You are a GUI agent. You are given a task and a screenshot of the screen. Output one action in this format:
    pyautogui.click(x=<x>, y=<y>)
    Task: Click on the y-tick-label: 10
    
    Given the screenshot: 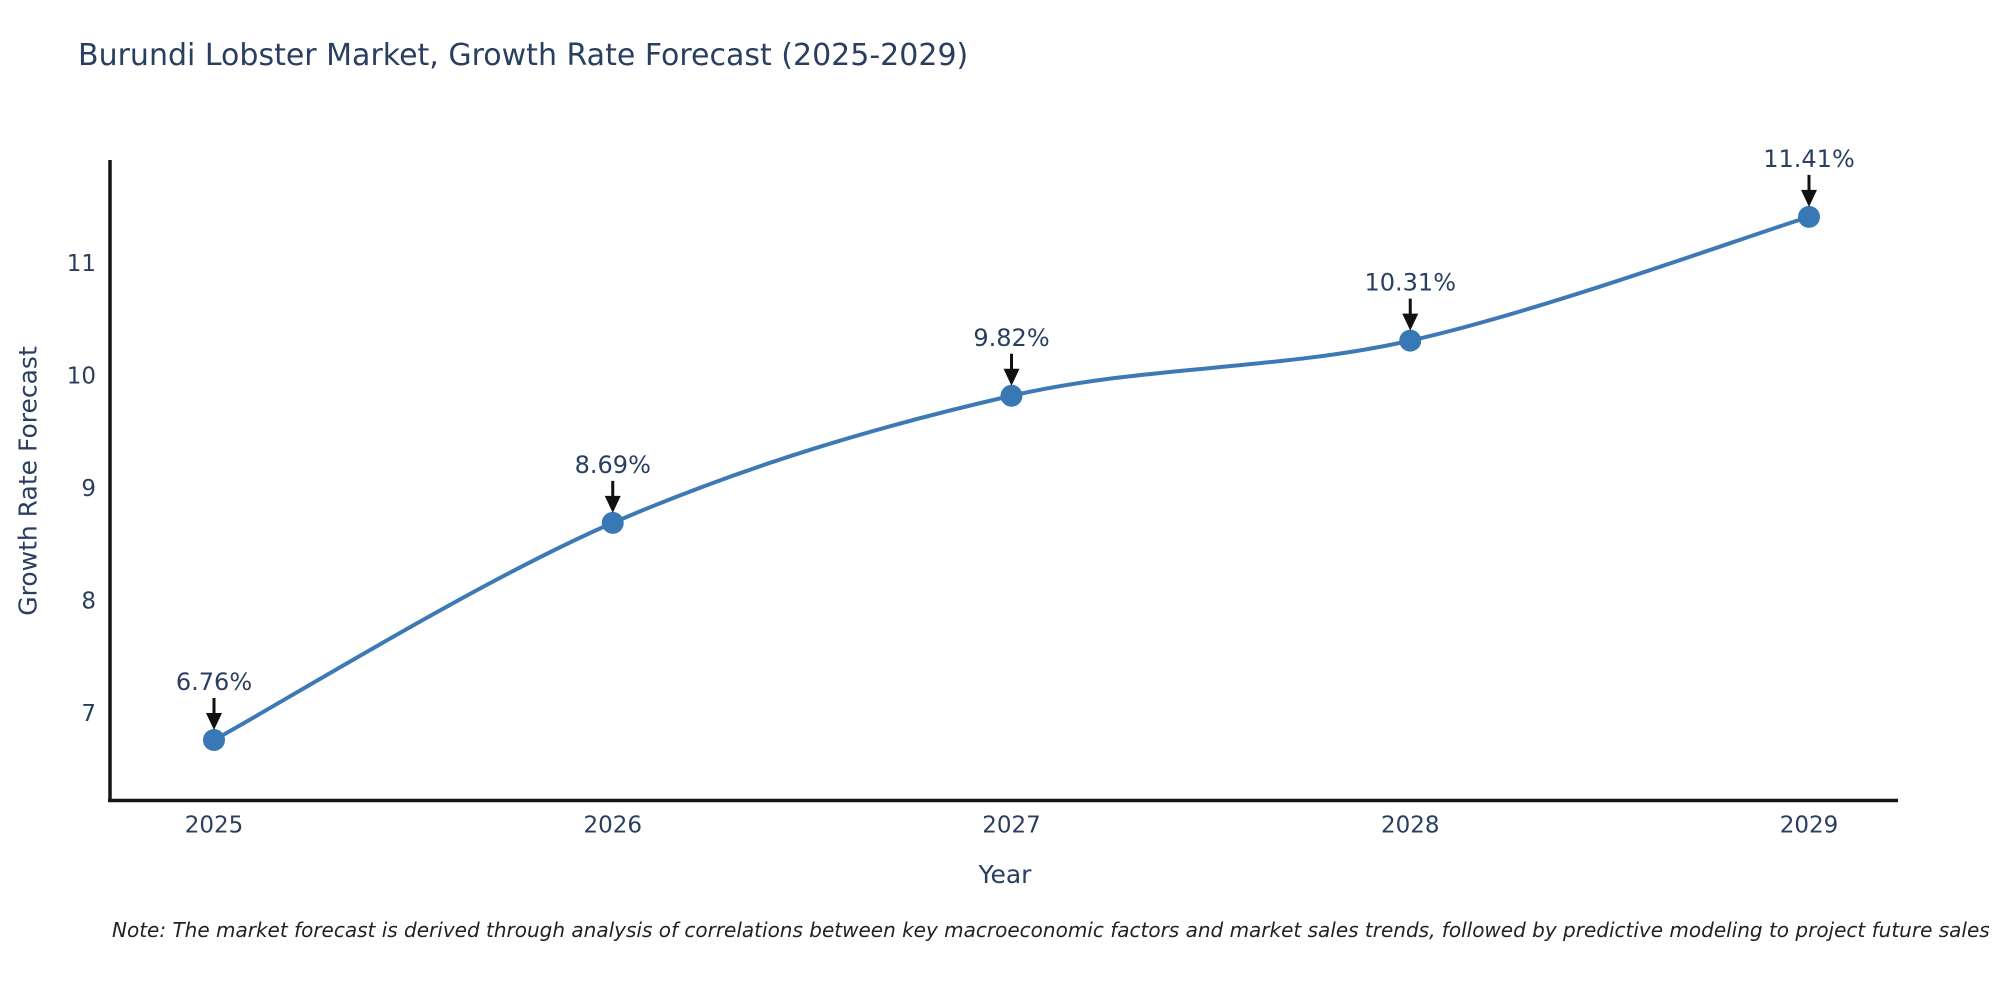 What is the action you would take?
    pyautogui.click(x=81, y=377)
    